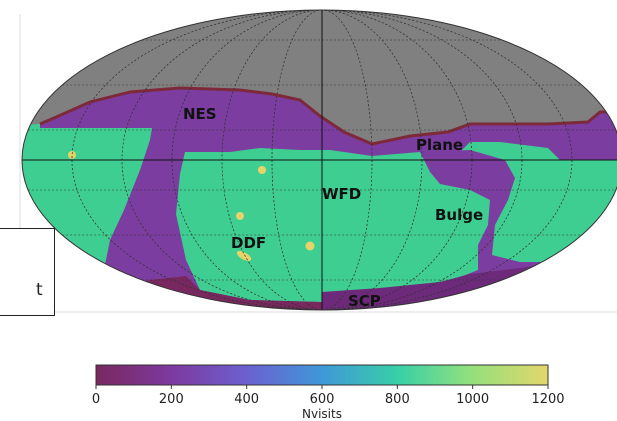 This screenshot has width=617, height=421. What do you see at coordinates (328, 116) in the screenshot?
I see `mask-edge` at bounding box center [328, 116].